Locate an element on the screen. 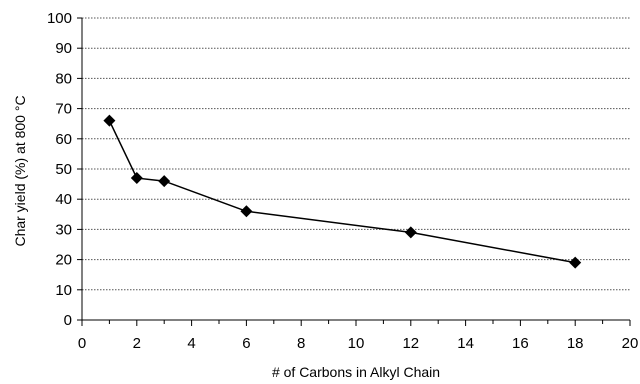  y-tick-label-20: 20 is located at coordinates (63, 260).